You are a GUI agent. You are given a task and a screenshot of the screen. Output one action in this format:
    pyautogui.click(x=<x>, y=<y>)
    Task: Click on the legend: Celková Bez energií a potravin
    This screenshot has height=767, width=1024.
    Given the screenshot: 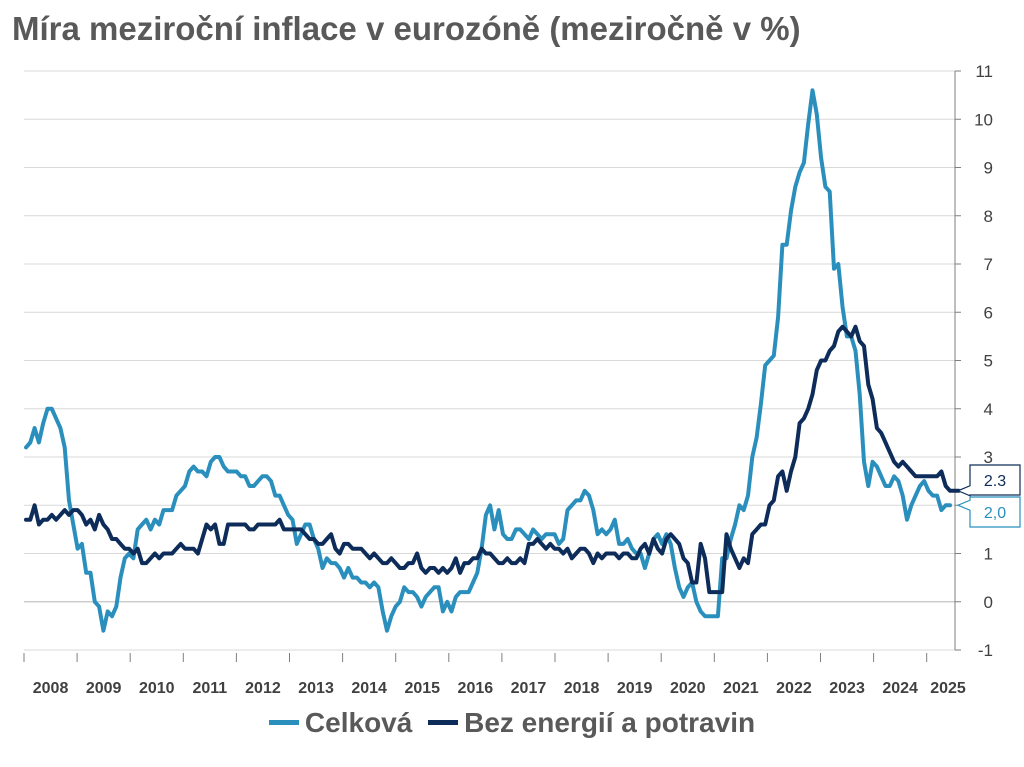 What is the action you would take?
    pyautogui.click(x=512, y=719)
    